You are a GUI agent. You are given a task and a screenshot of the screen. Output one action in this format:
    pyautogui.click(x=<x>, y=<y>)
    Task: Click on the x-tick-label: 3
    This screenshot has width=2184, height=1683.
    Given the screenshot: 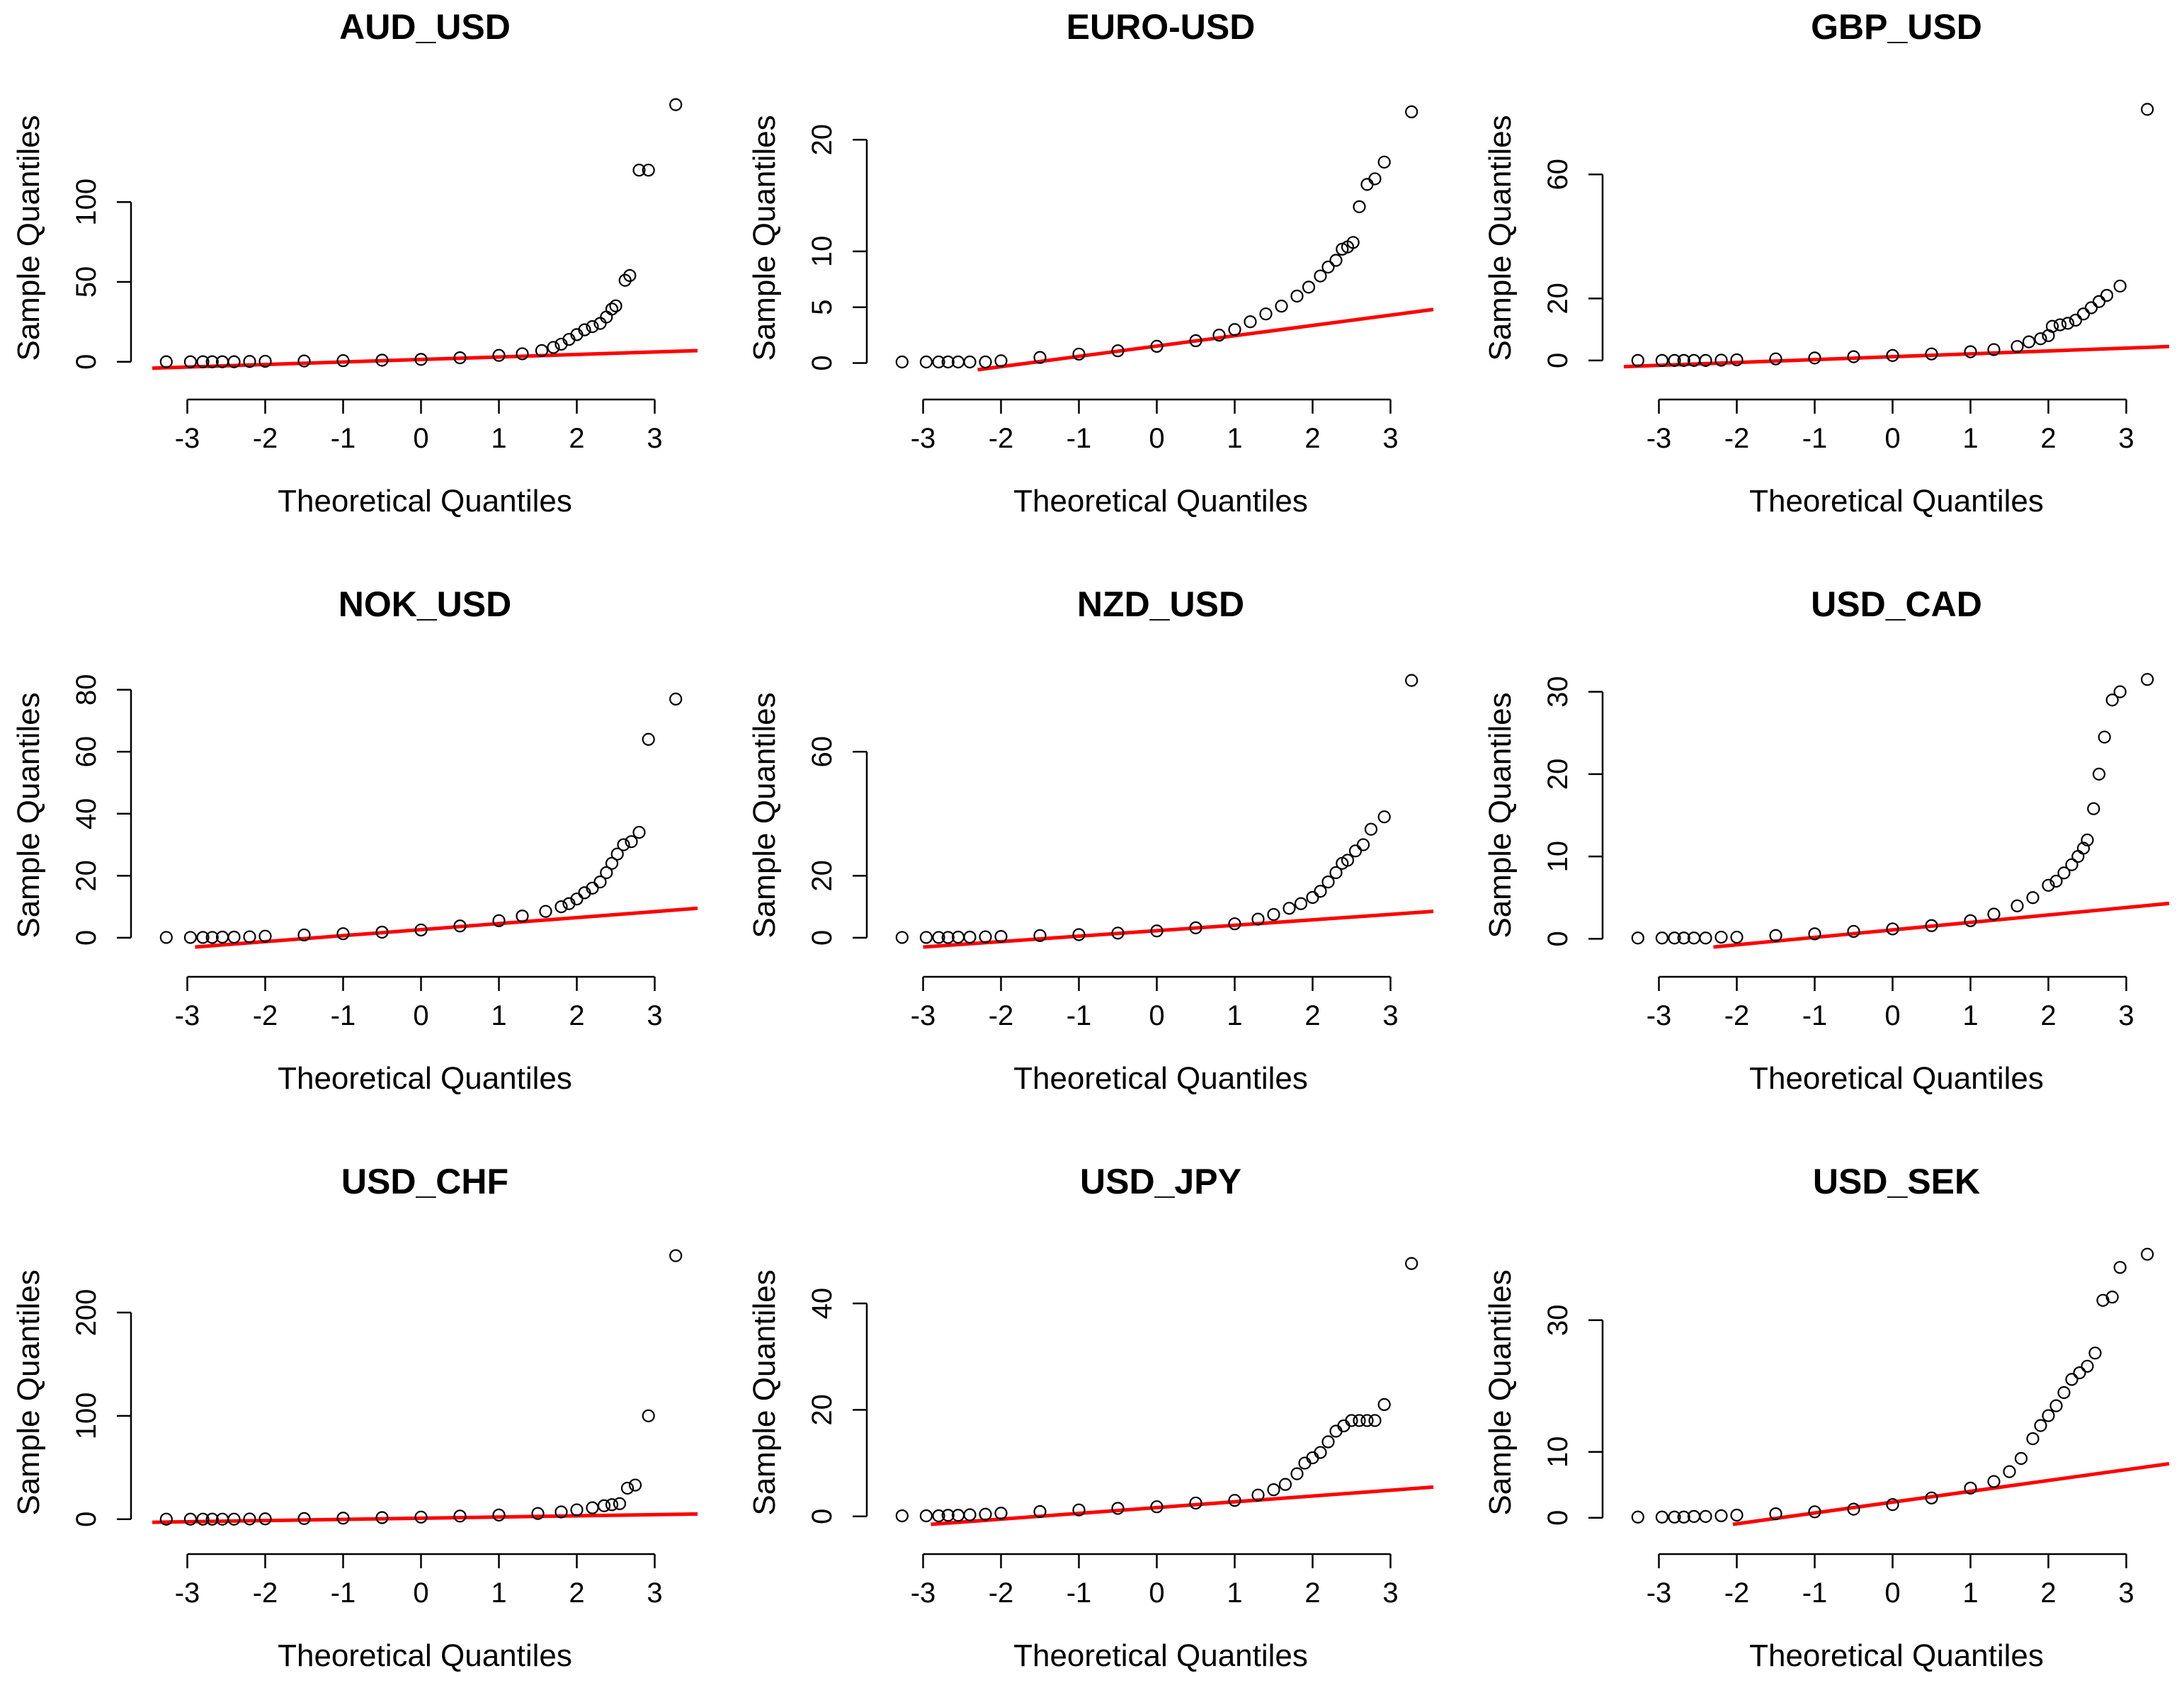 What is the action you would take?
    pyautogui.click(x=2126, y=1016)
    